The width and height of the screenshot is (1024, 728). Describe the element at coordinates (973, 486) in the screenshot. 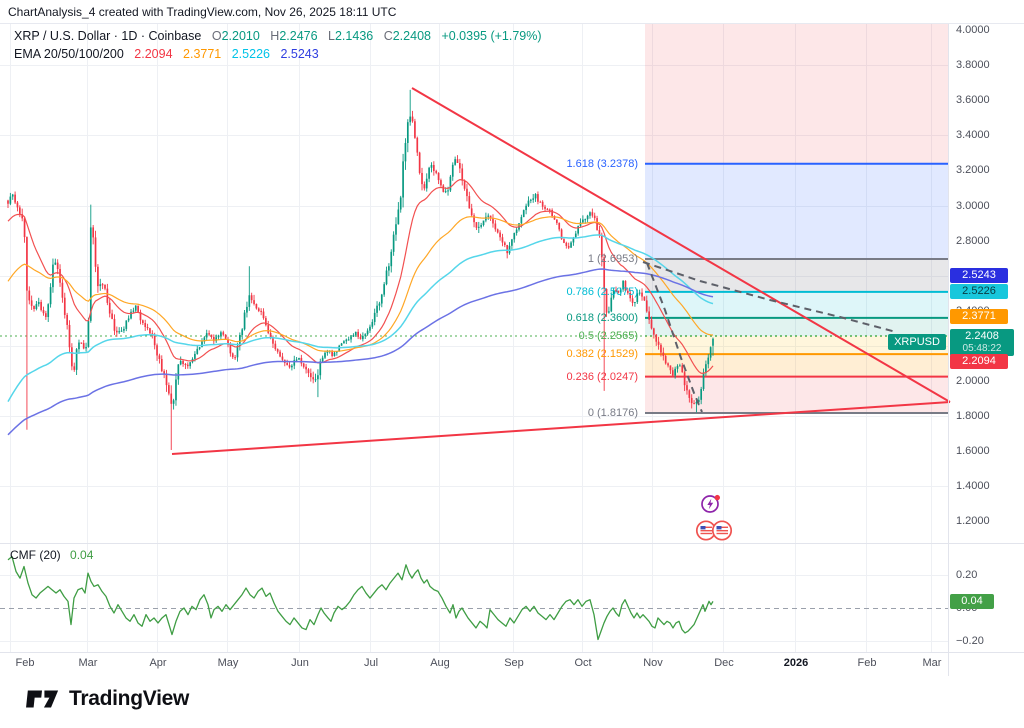

I see `price-axis-tick: 1.4000` at that location.